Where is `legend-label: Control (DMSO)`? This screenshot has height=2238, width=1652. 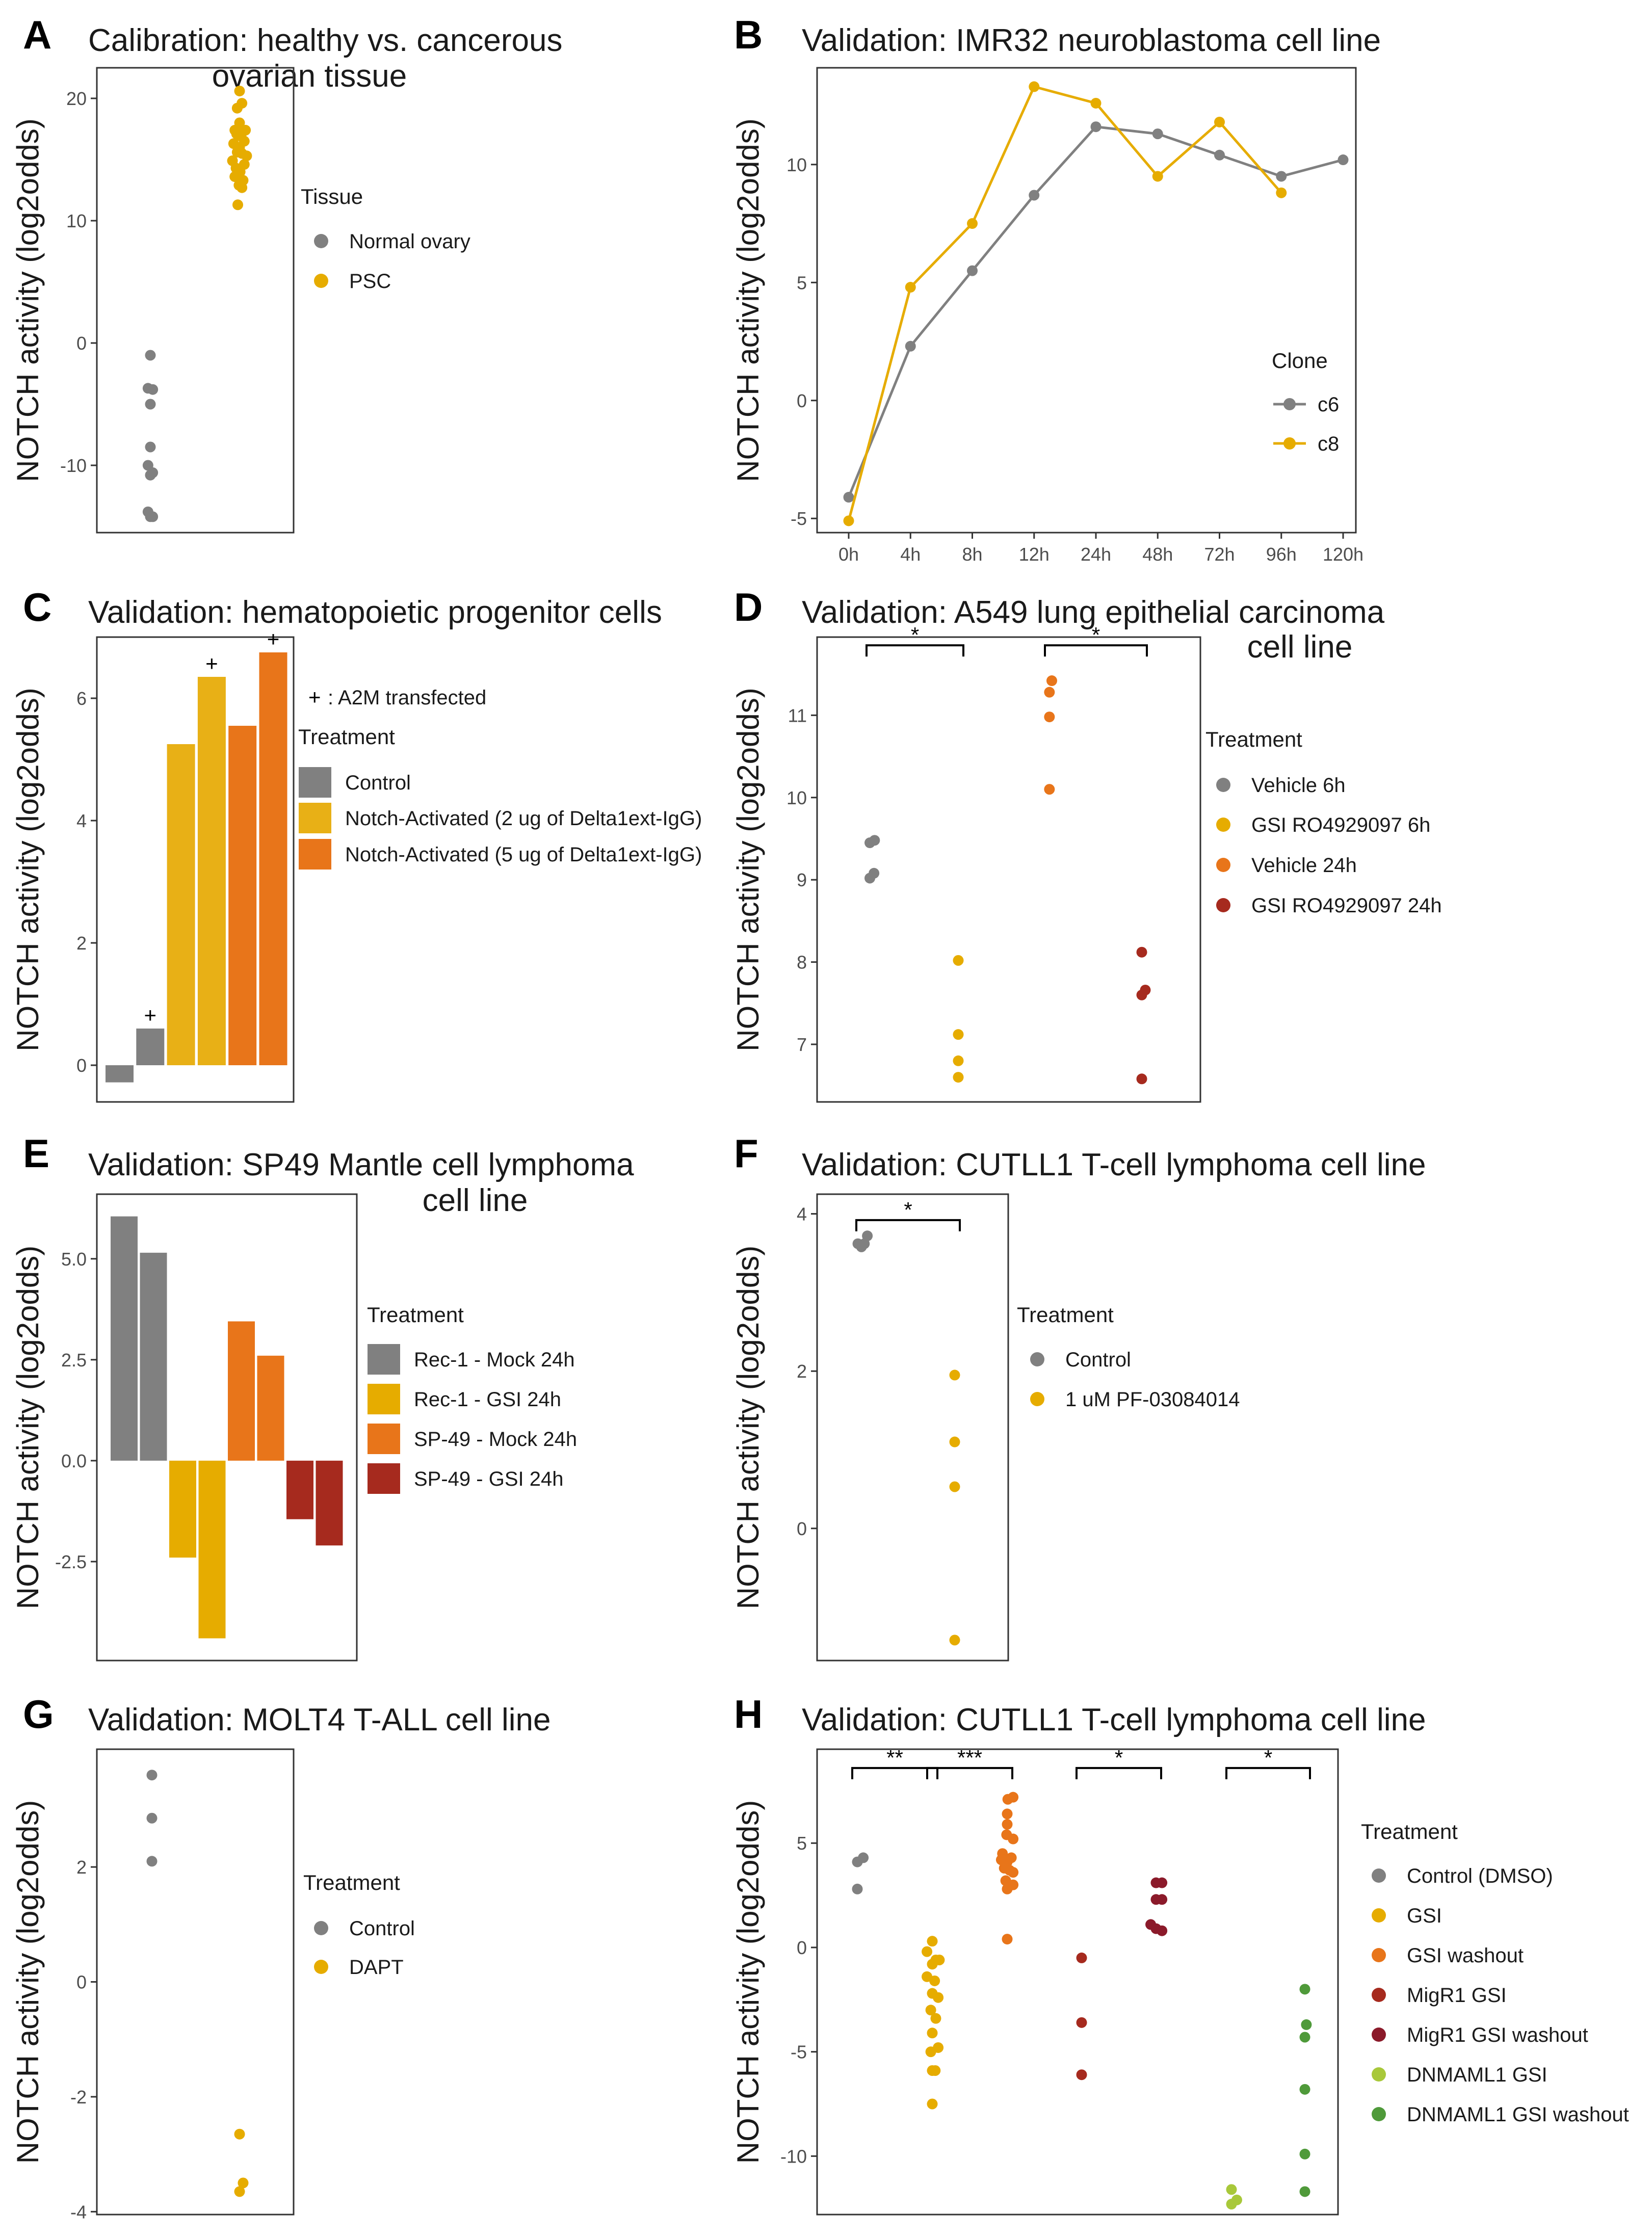
legend-label: Control (DMSO) is located at coordinates (1480, 1876).